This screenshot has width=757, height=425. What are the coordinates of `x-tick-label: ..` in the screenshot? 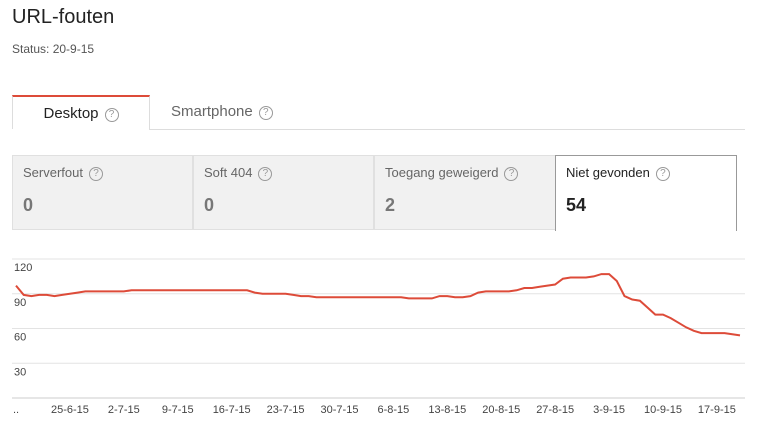 It's located at (16, 410).